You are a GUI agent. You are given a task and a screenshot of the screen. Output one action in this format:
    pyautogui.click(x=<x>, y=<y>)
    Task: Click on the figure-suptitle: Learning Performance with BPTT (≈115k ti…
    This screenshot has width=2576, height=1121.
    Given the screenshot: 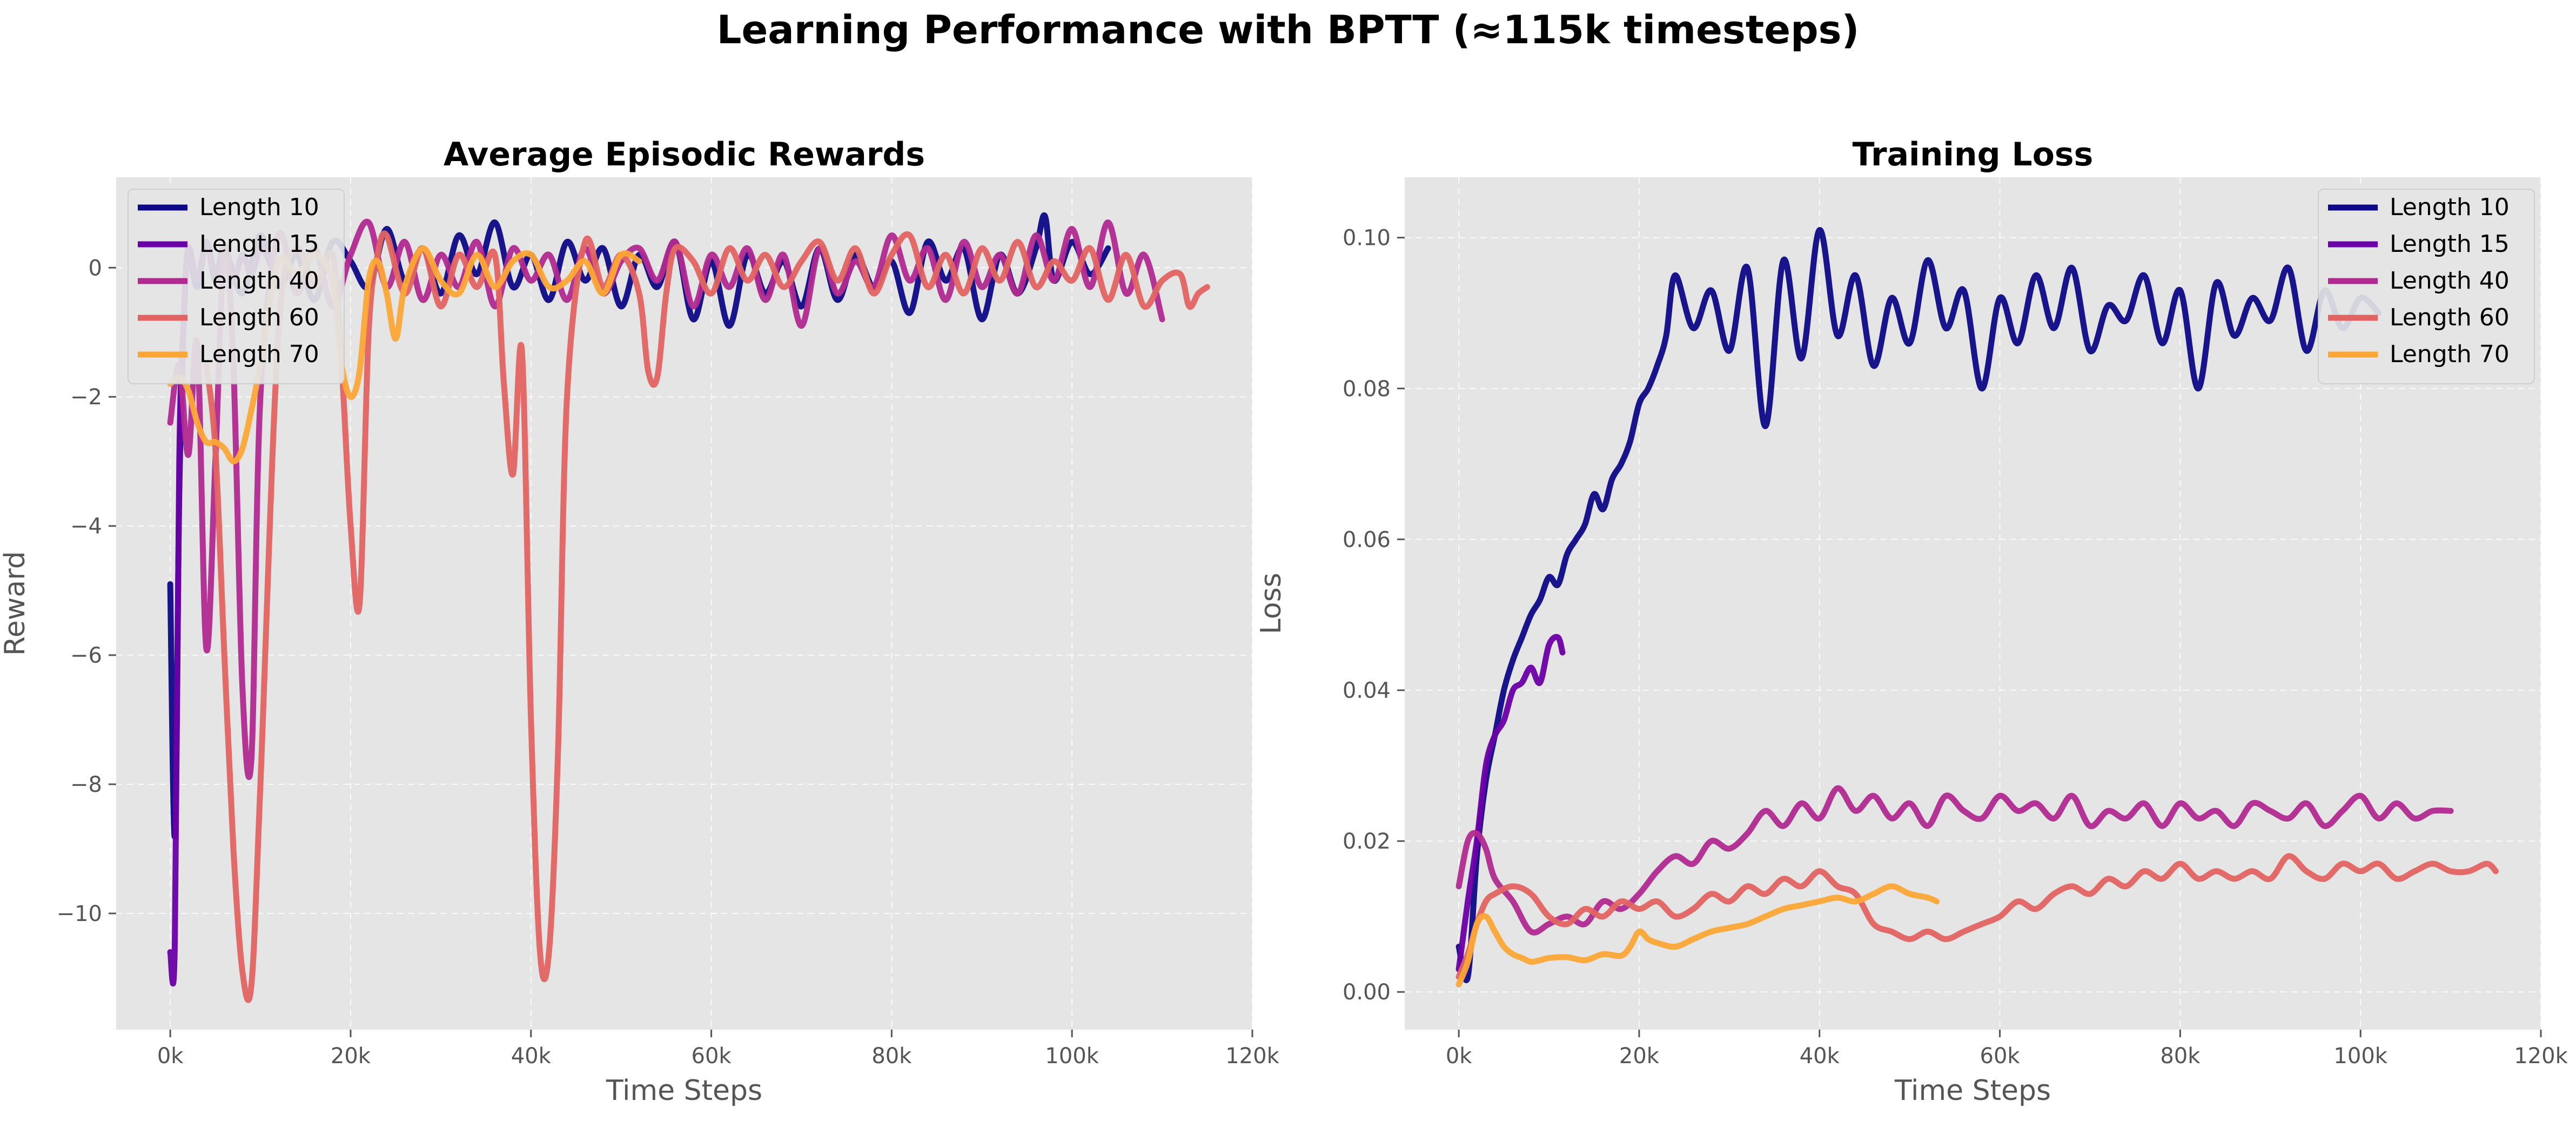 What is the action you would take?
    pyautogui.click(x=1289, y=30)
    